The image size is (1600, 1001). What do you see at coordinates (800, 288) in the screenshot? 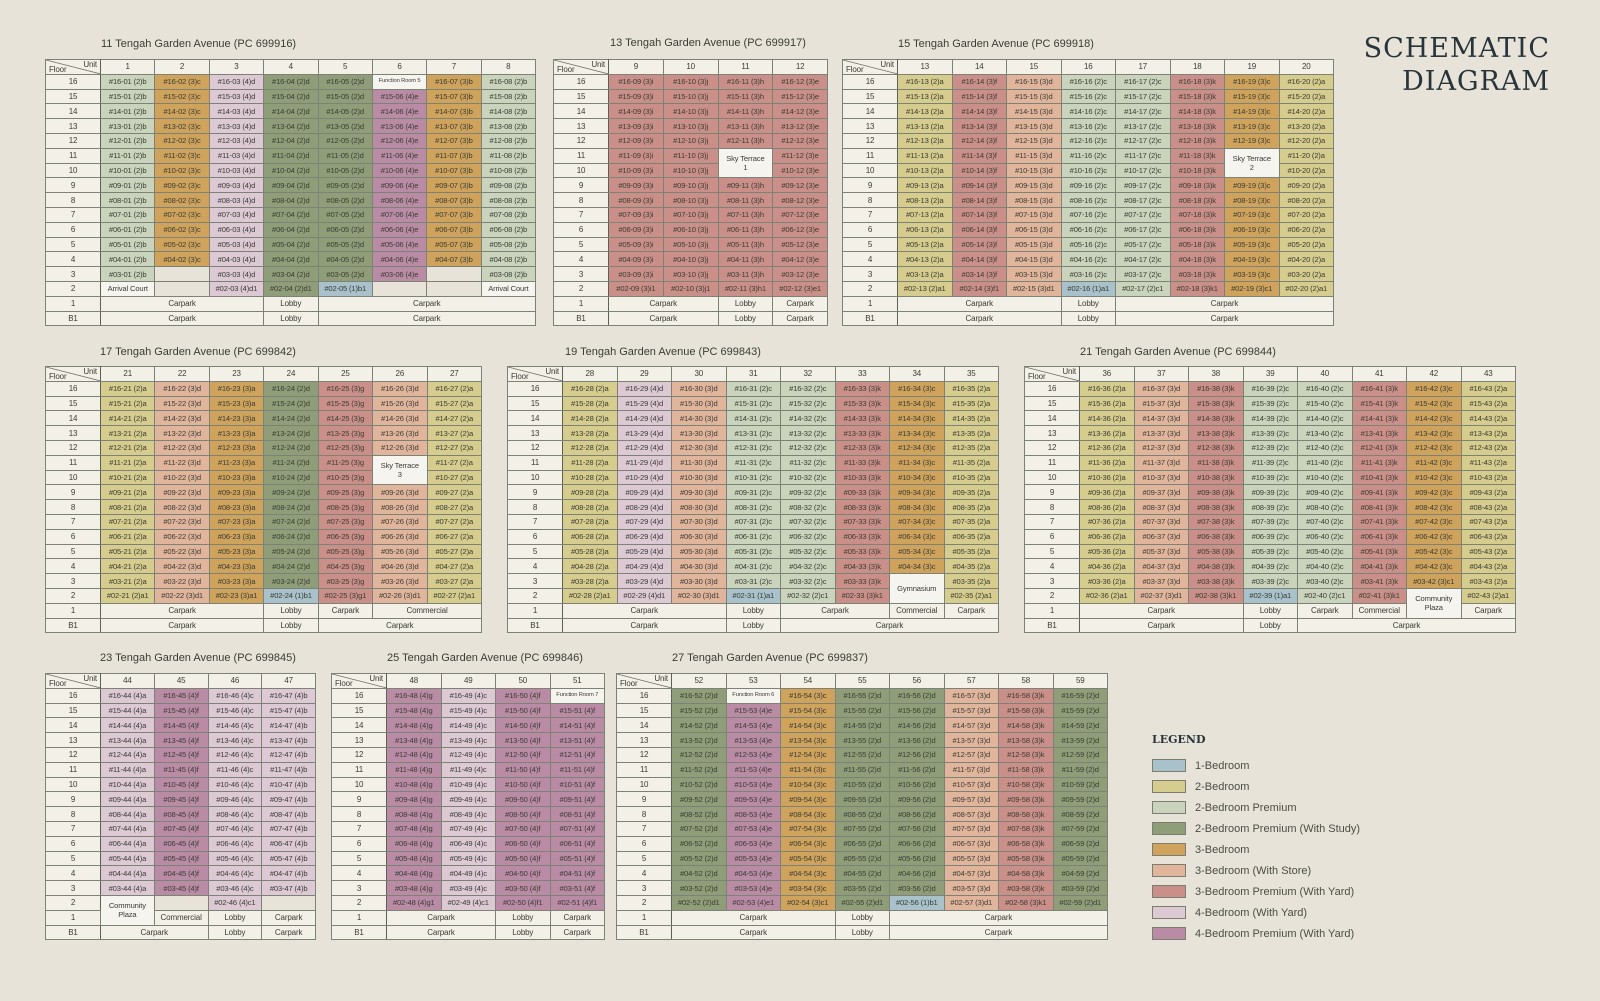
I see `unit-cell: #02-12 (3)e1` at bounding box center [800, 288].